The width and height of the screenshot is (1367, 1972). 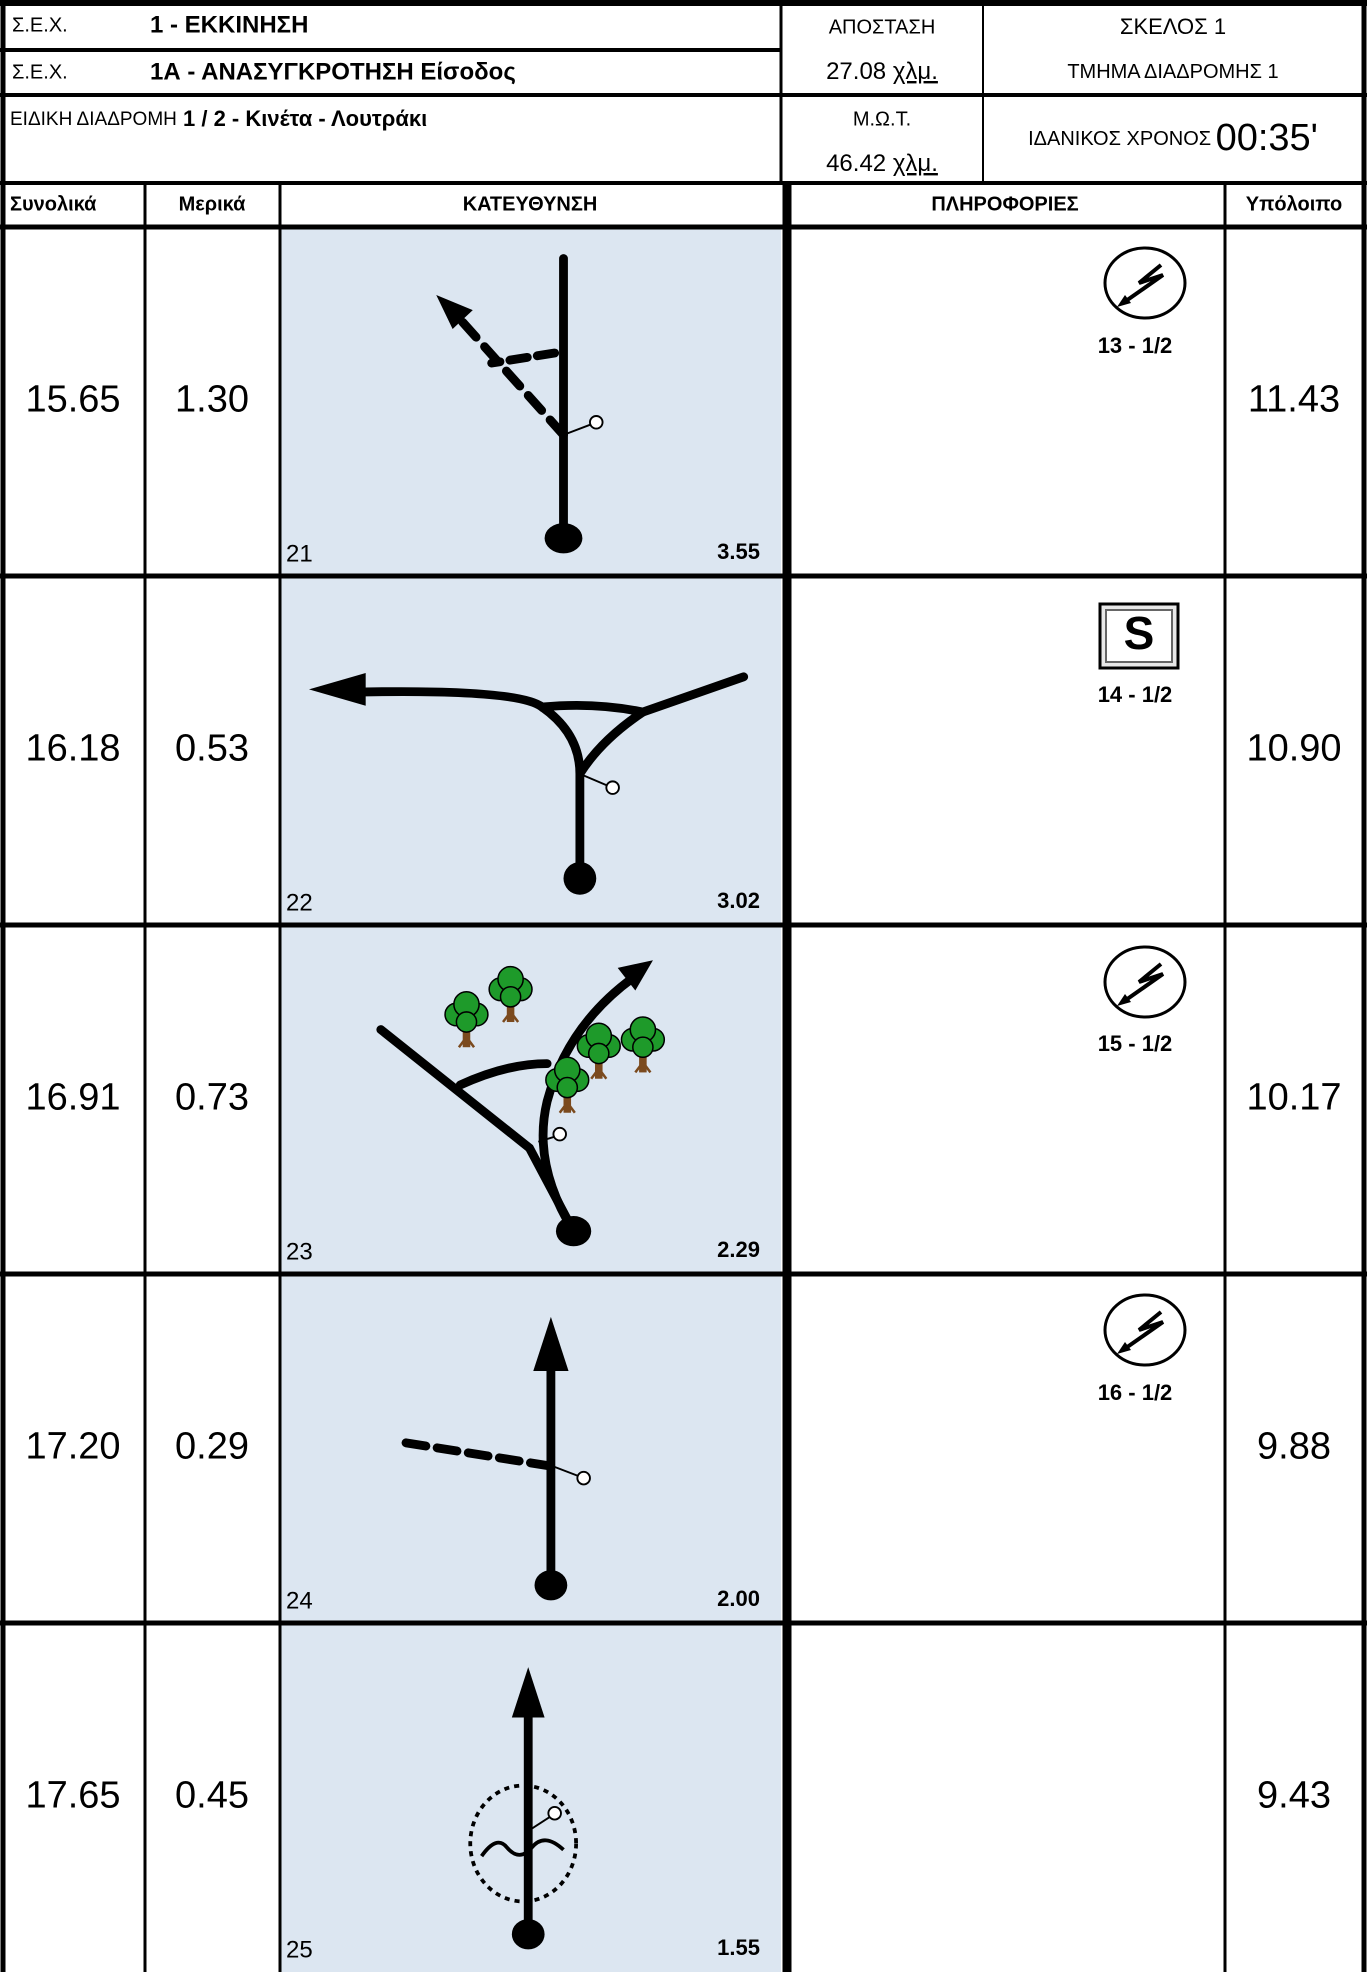 I want to click on partial-distance: 0.29, so click(x=212, y=1447).